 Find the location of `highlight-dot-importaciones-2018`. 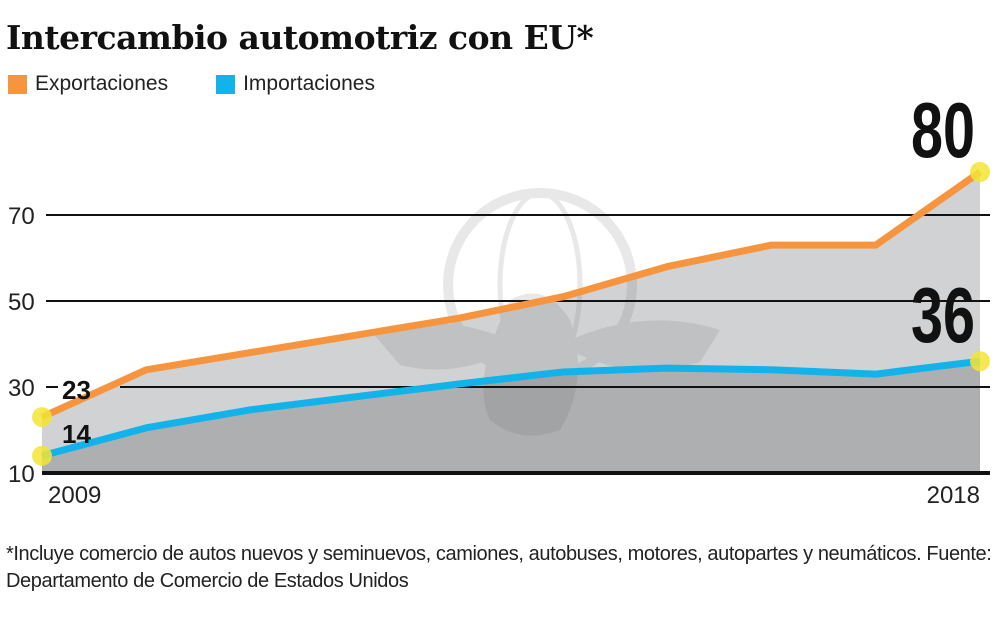

highlight-dot-importaciones-2018 is located at coordinates (980, 361).